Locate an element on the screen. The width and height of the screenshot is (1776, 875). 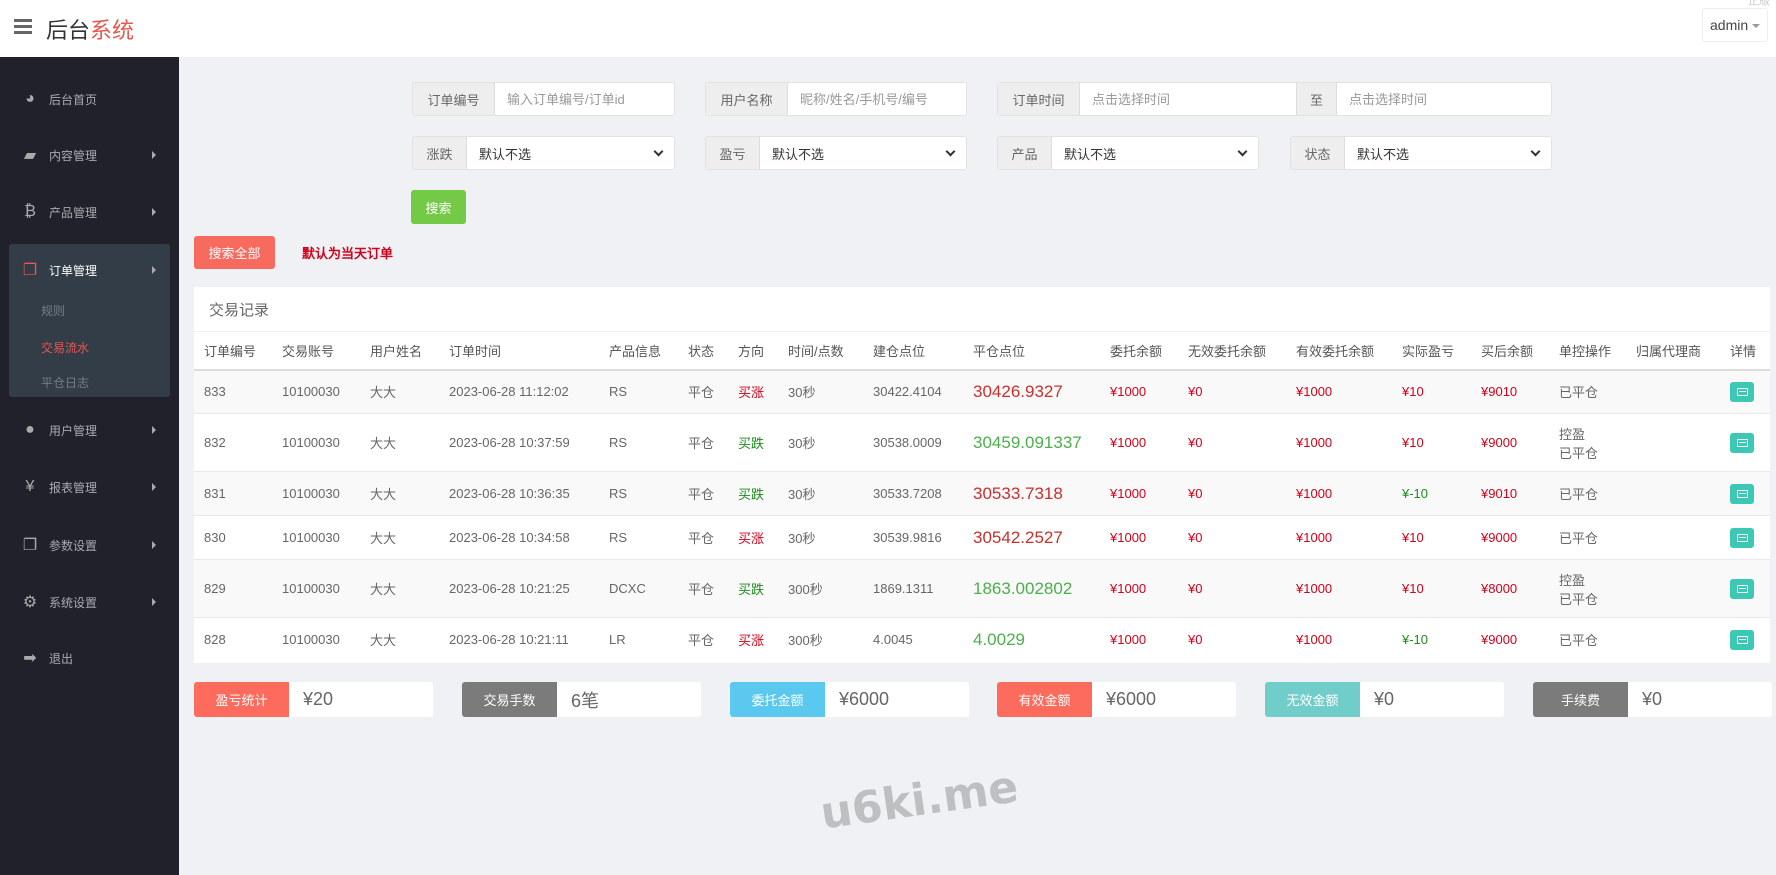
cell-status-text: 平仓 is located at coordinates (701, 641).